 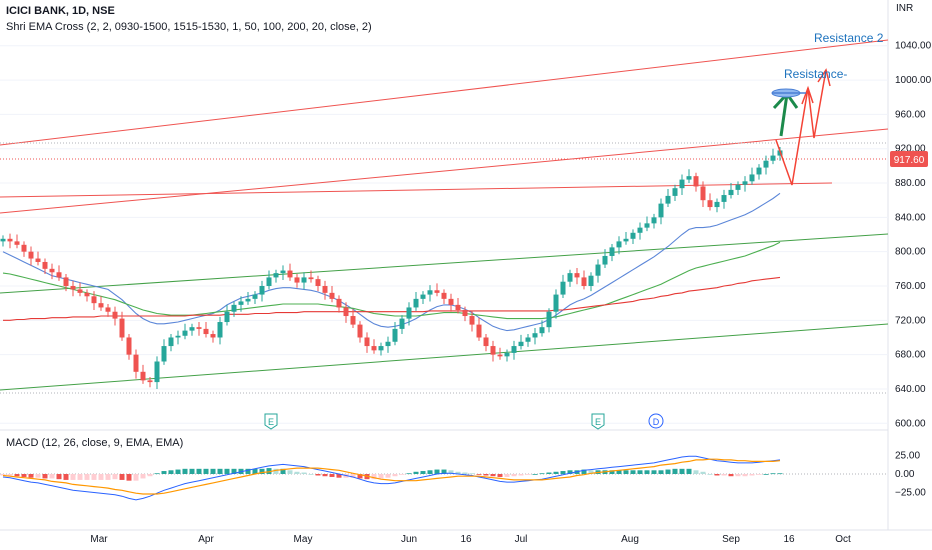 I want to click on horizontal-red-support-line, so click(x=416, y=190).